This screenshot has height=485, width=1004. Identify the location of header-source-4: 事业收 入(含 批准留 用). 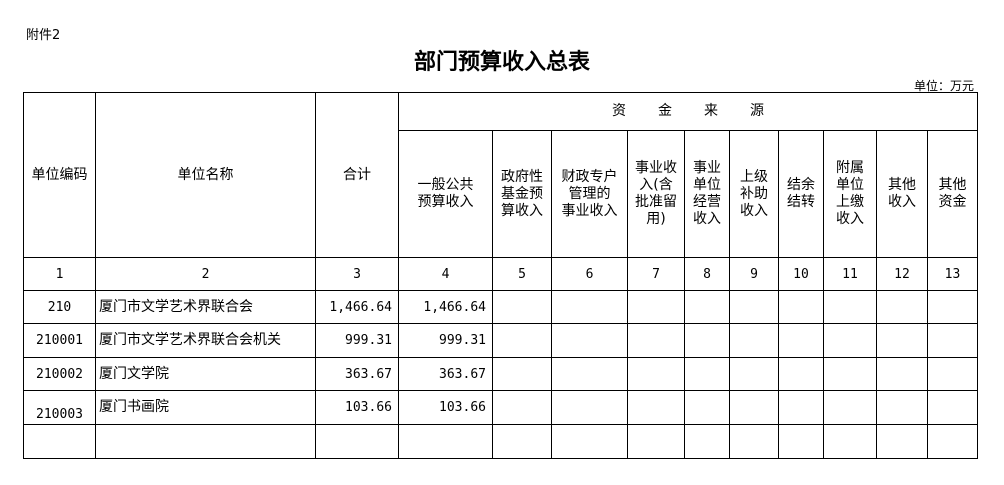
(656, 194).